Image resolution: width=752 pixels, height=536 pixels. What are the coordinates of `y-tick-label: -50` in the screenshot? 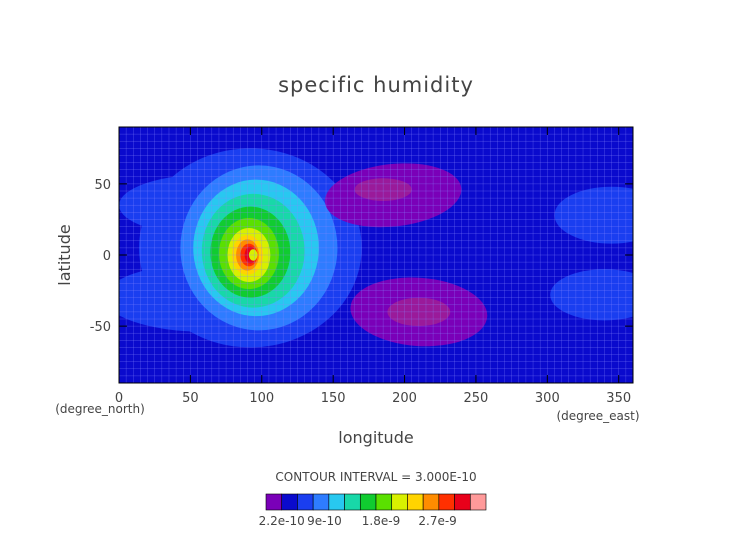 It's located at (100, 327).